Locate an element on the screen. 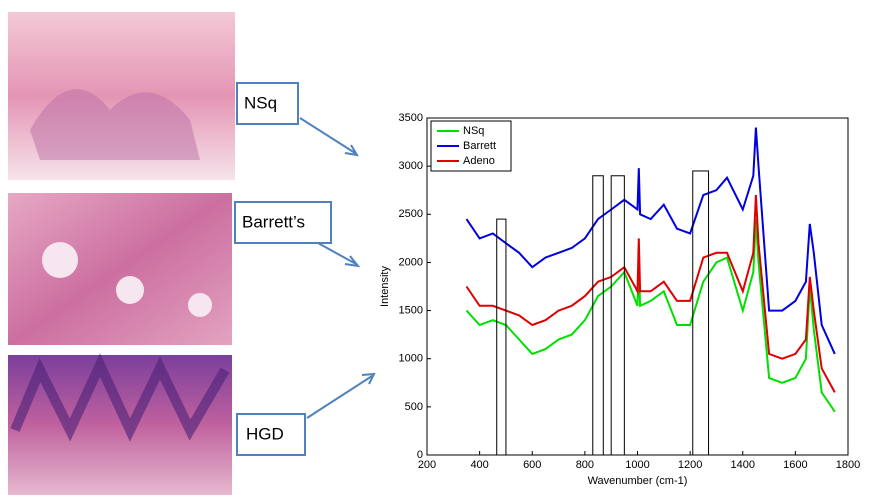 The image size is (870, 504). y-tick-label: 2000 is located at coordinates (411, 262).